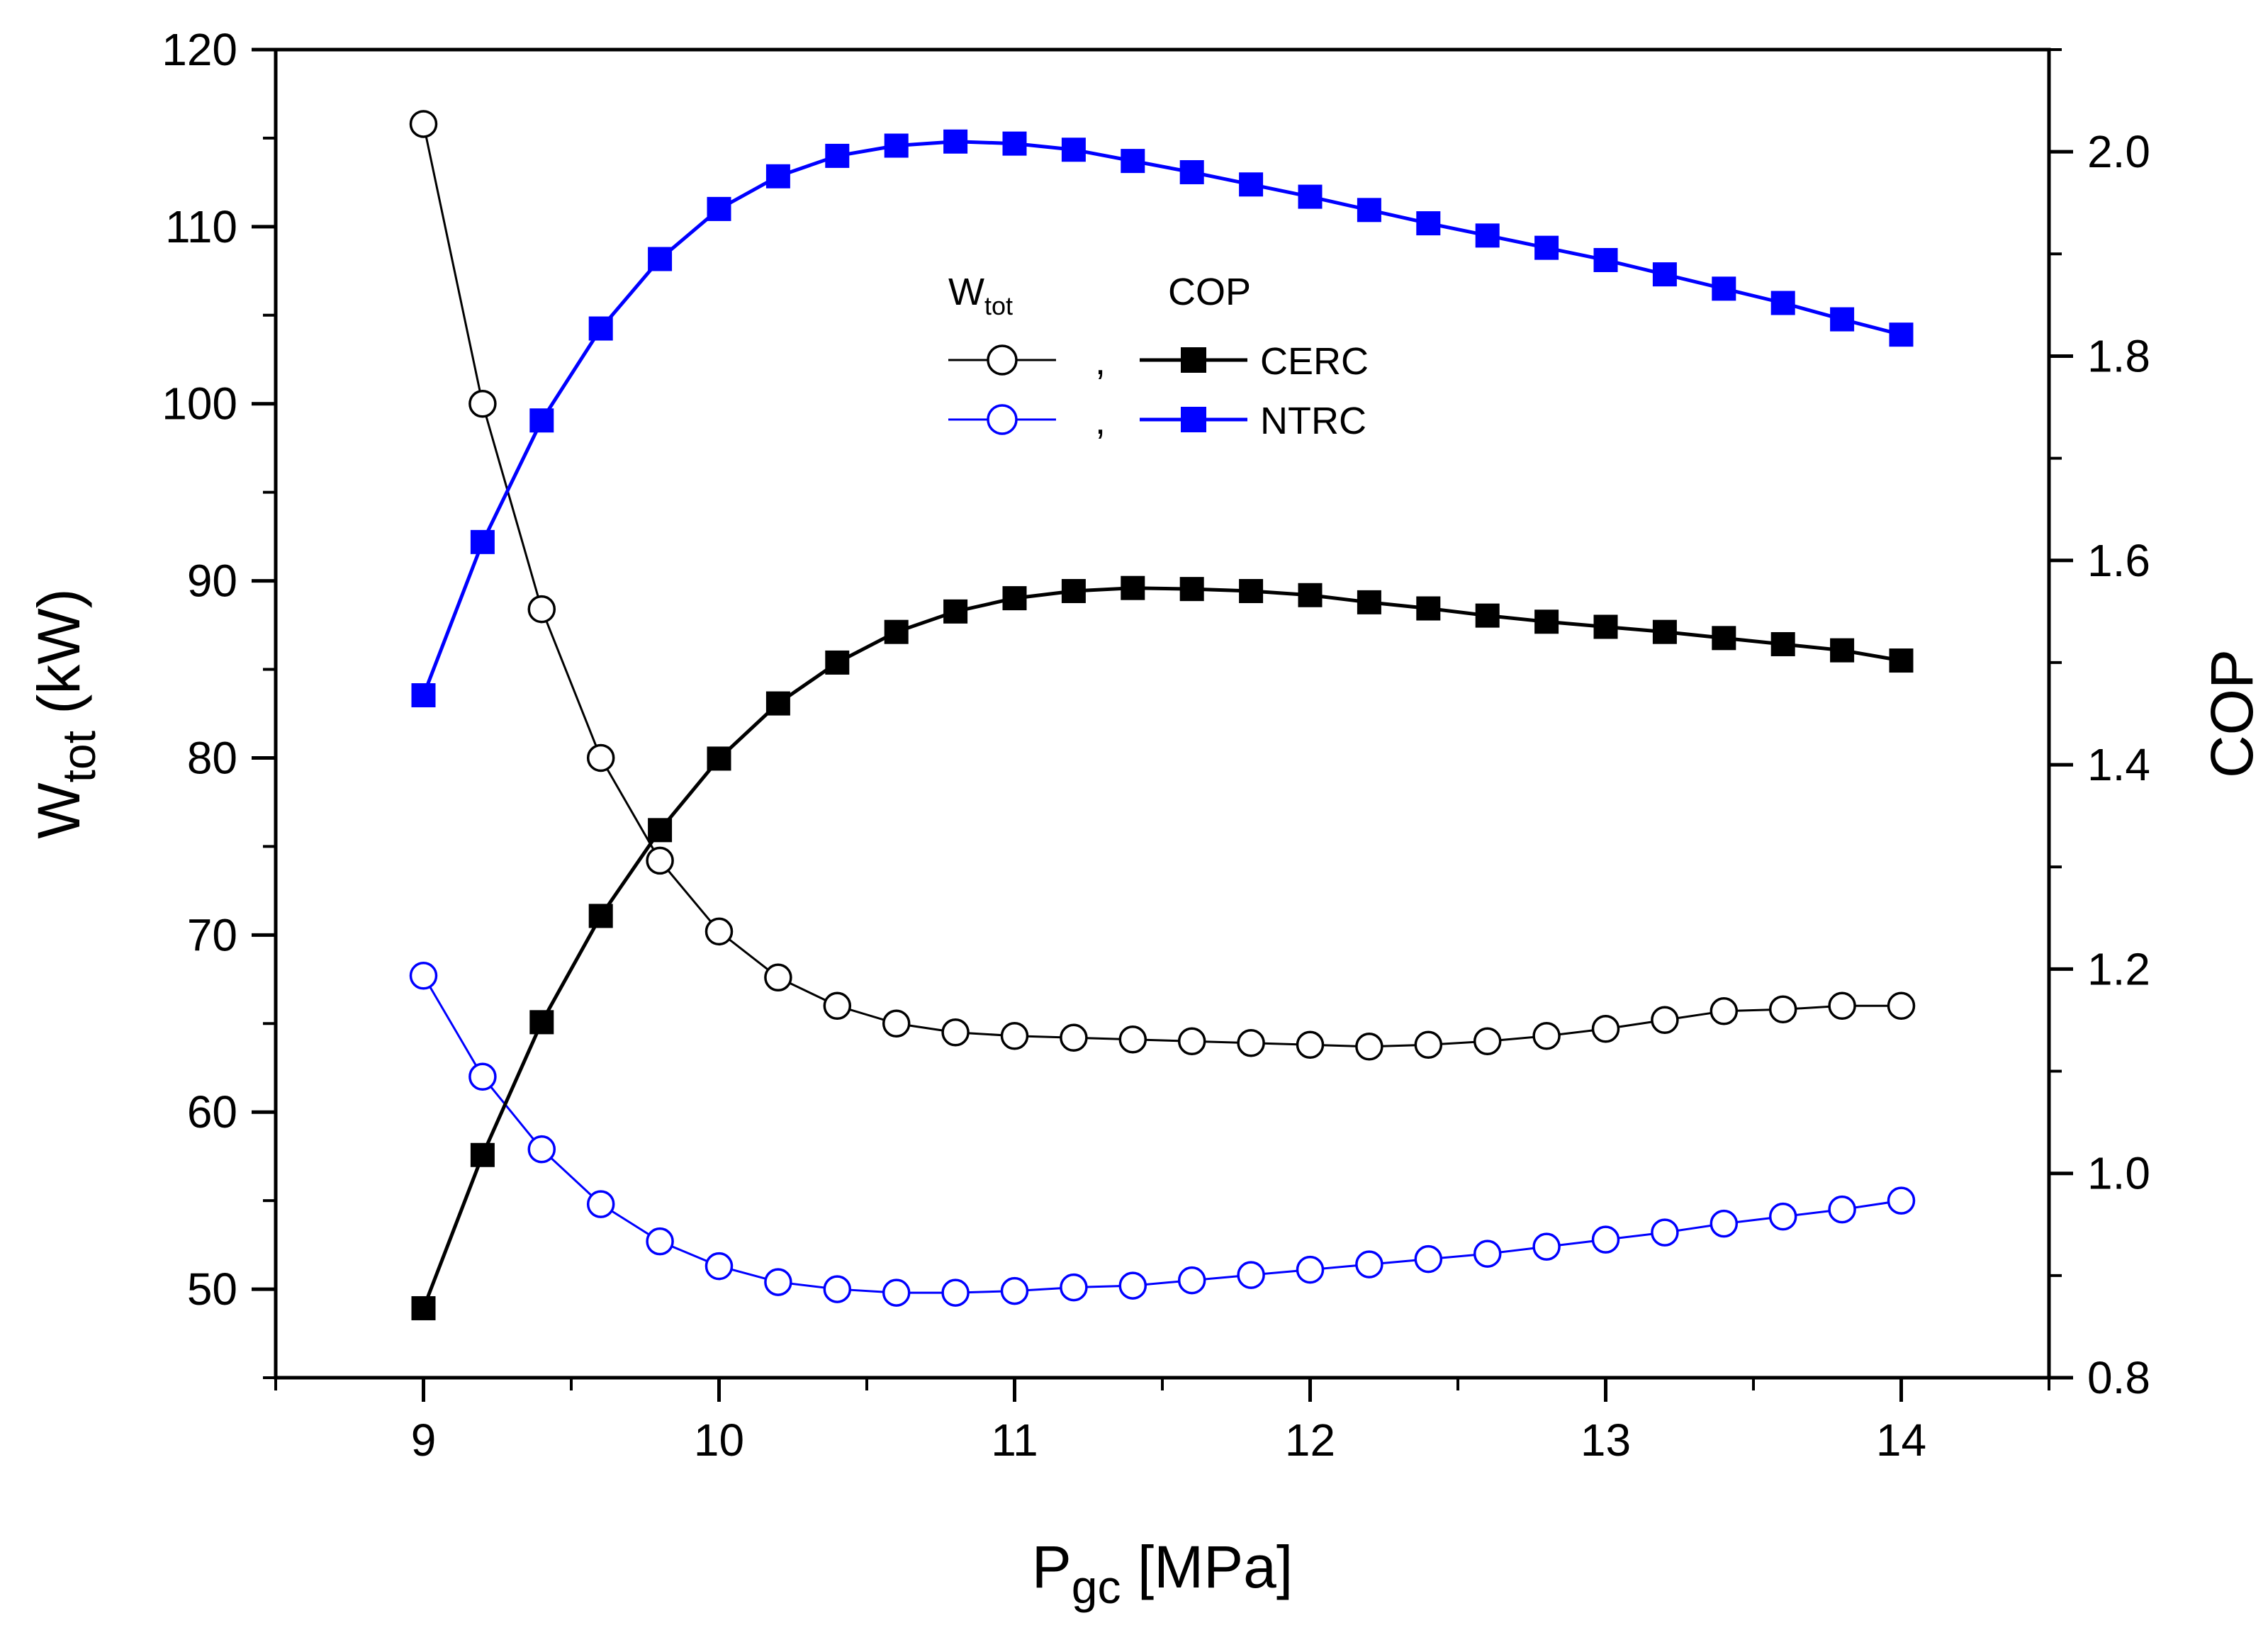  I want to click on y-left-tick-label: 100, so click(199, 404).